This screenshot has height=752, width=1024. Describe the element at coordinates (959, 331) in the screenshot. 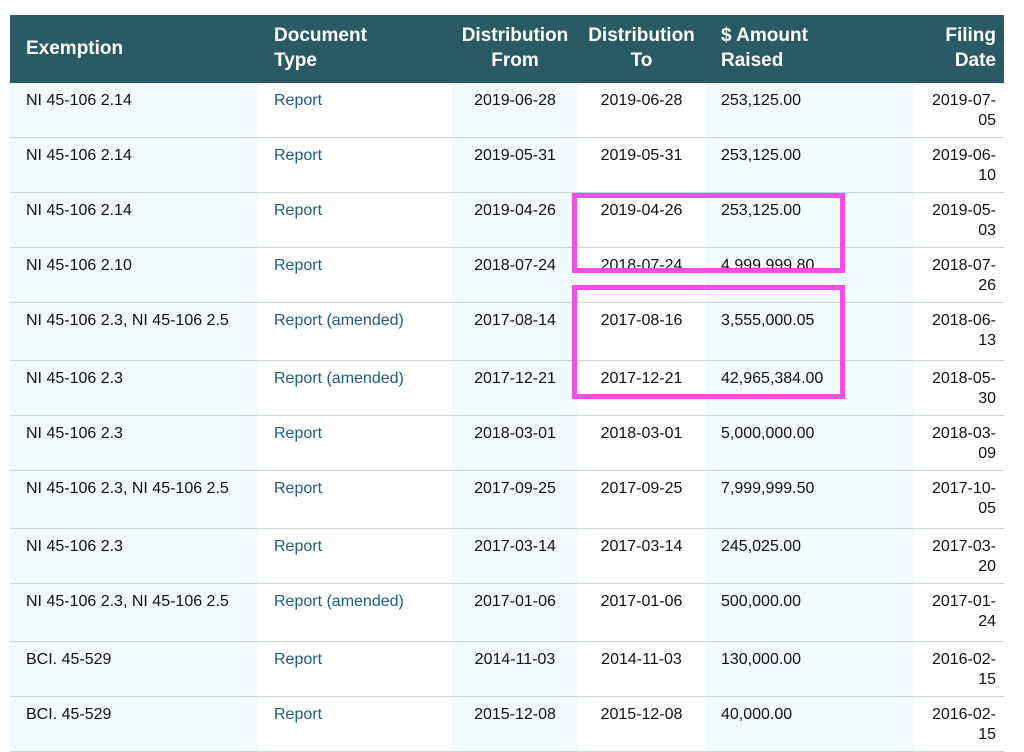

I see `filing-date-cell: 2018-06-13` at that location.